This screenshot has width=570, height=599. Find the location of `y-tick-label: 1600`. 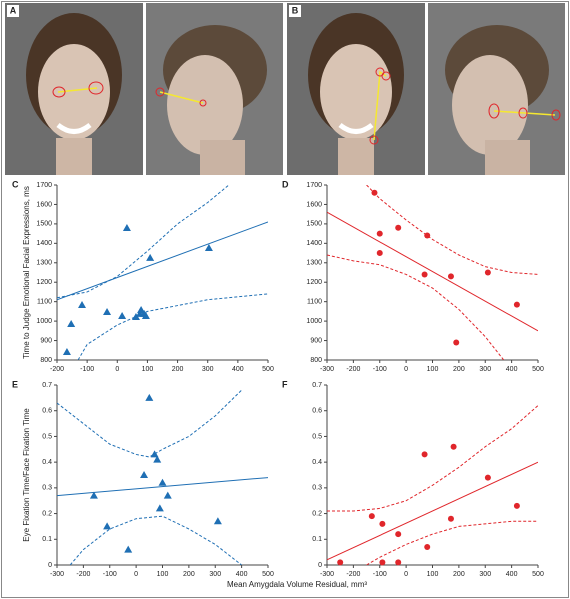

y-tick-label: 1600 is located at coordinates (314, 204).